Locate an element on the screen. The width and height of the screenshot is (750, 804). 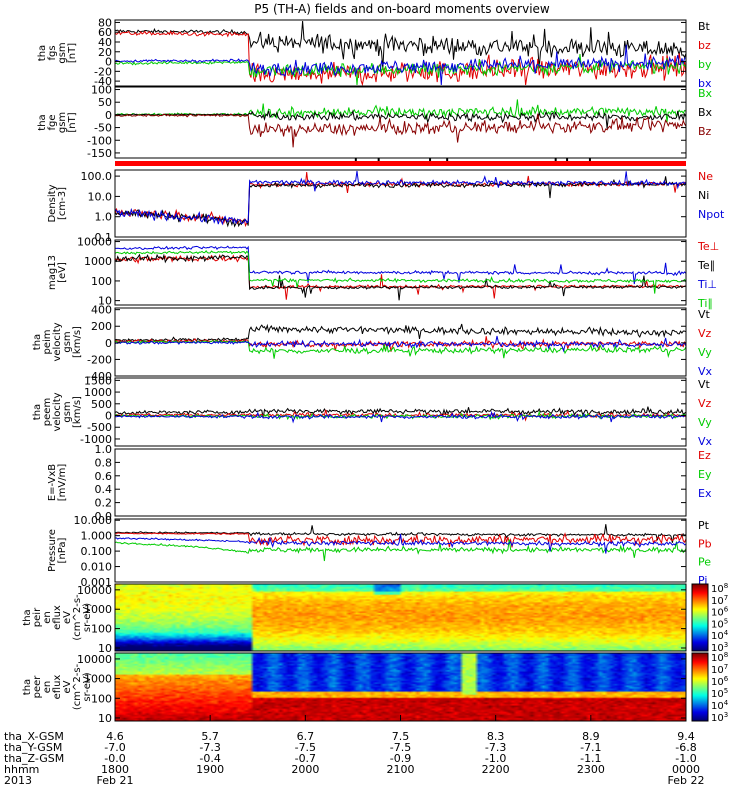
series-line-by is located at coordinates (400, 70).